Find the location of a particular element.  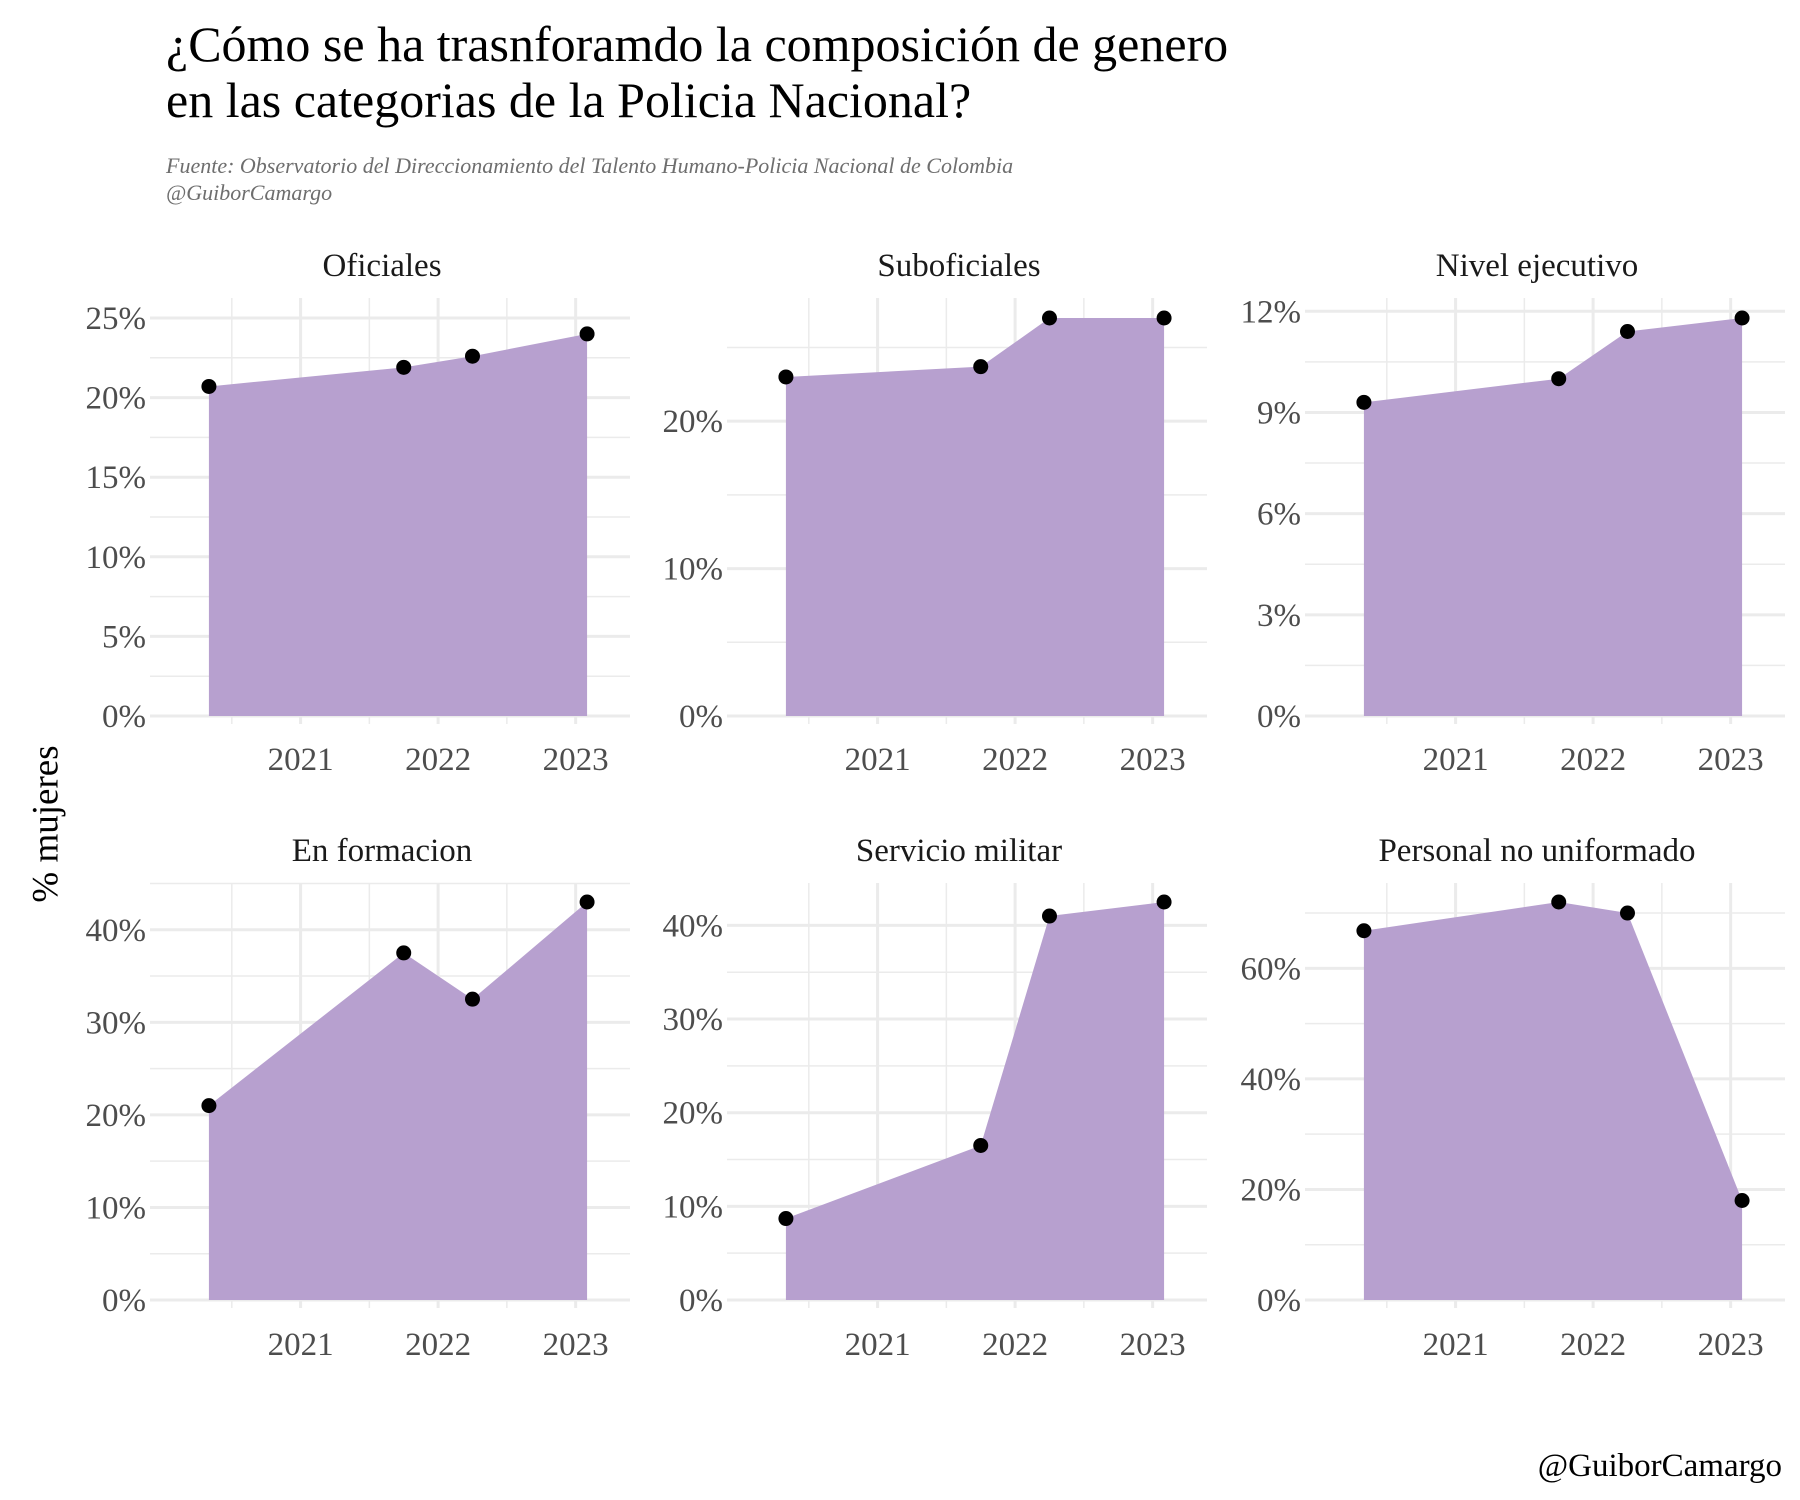

facet-title: Personal no uniformado is located at coordinates (1536, 851).